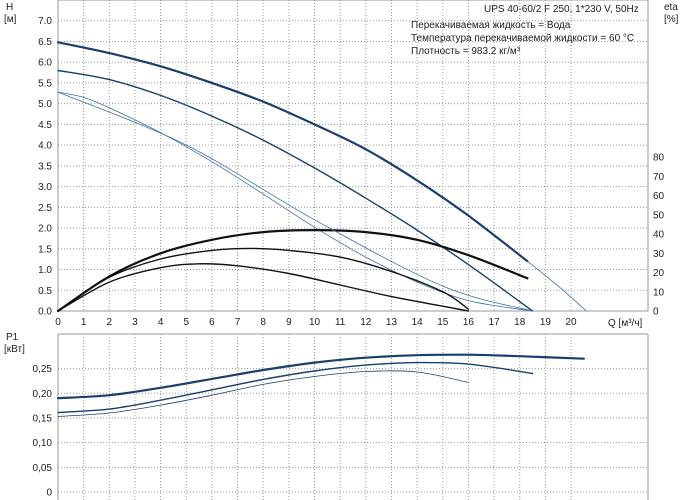 This screenshot has width=691, height=500. I want to click on y-axis-unit-p1: [кВт], so click(14, 349).